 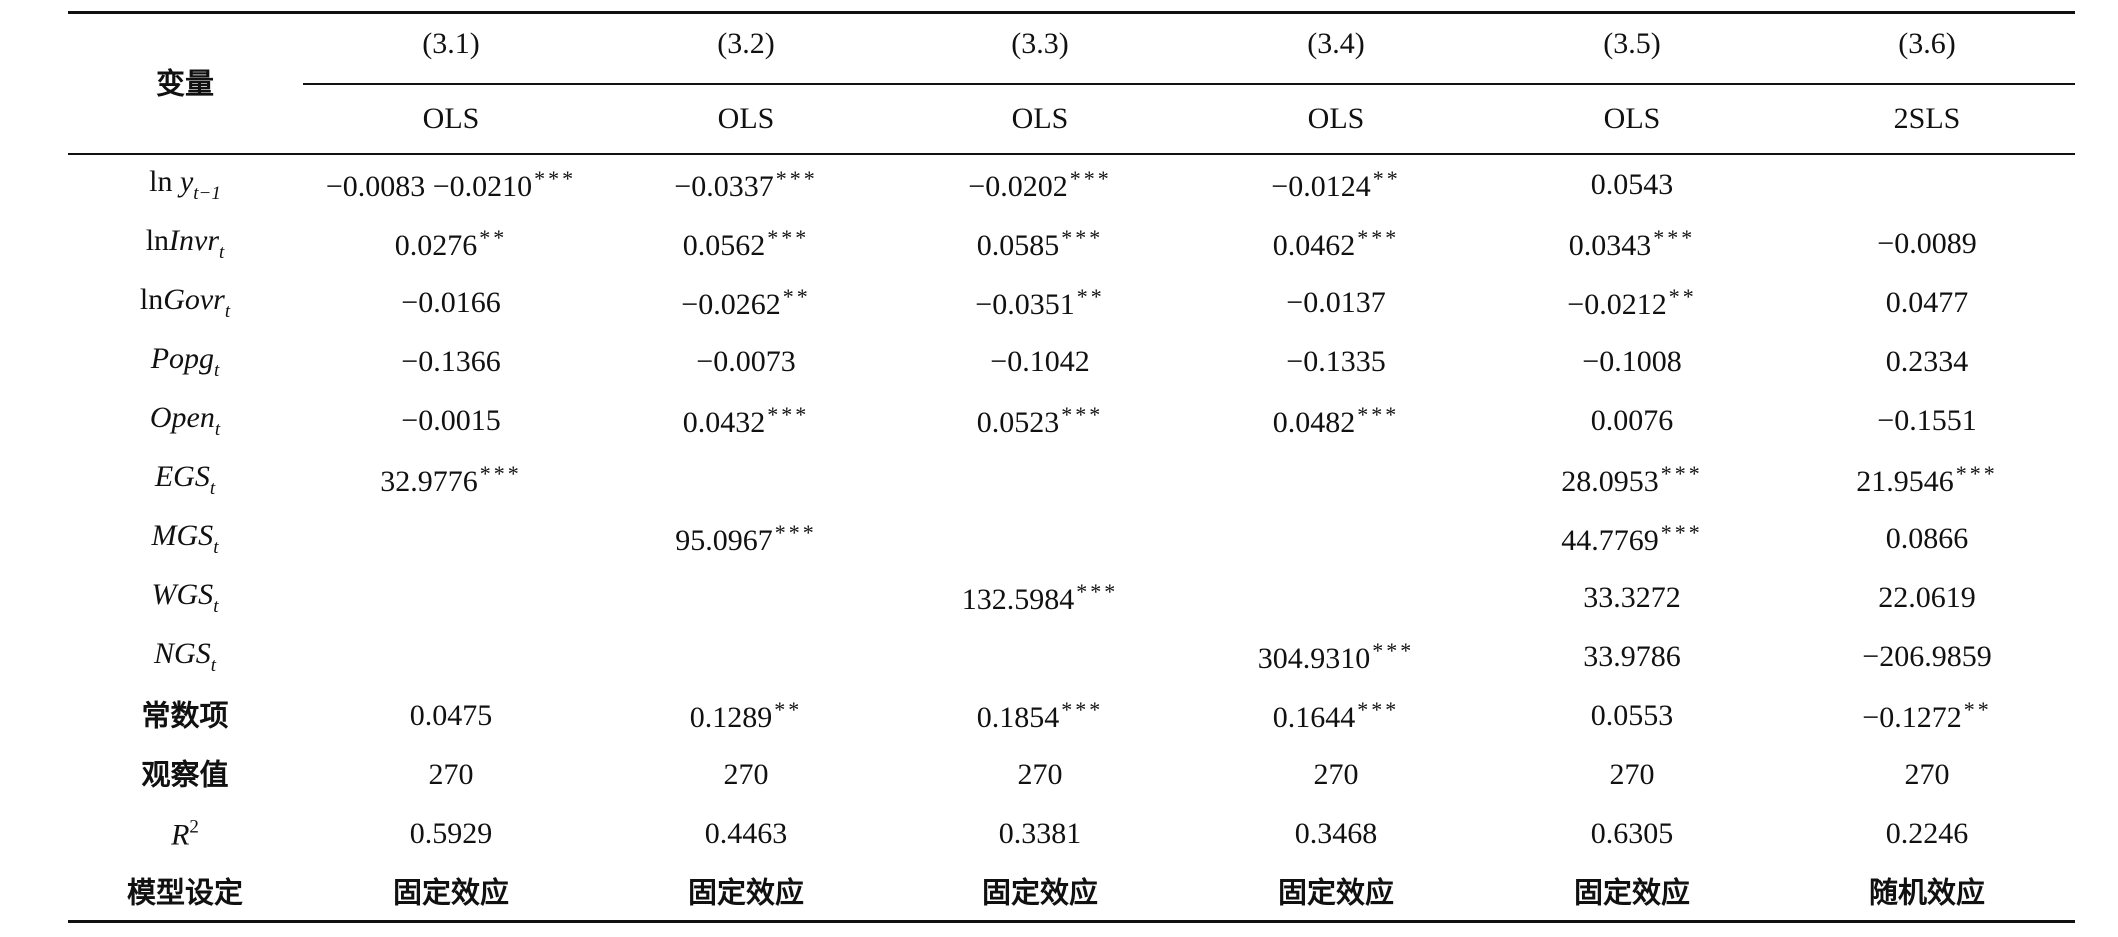 I want to click on cell: 0.2334, so click(x=1927, y=362).